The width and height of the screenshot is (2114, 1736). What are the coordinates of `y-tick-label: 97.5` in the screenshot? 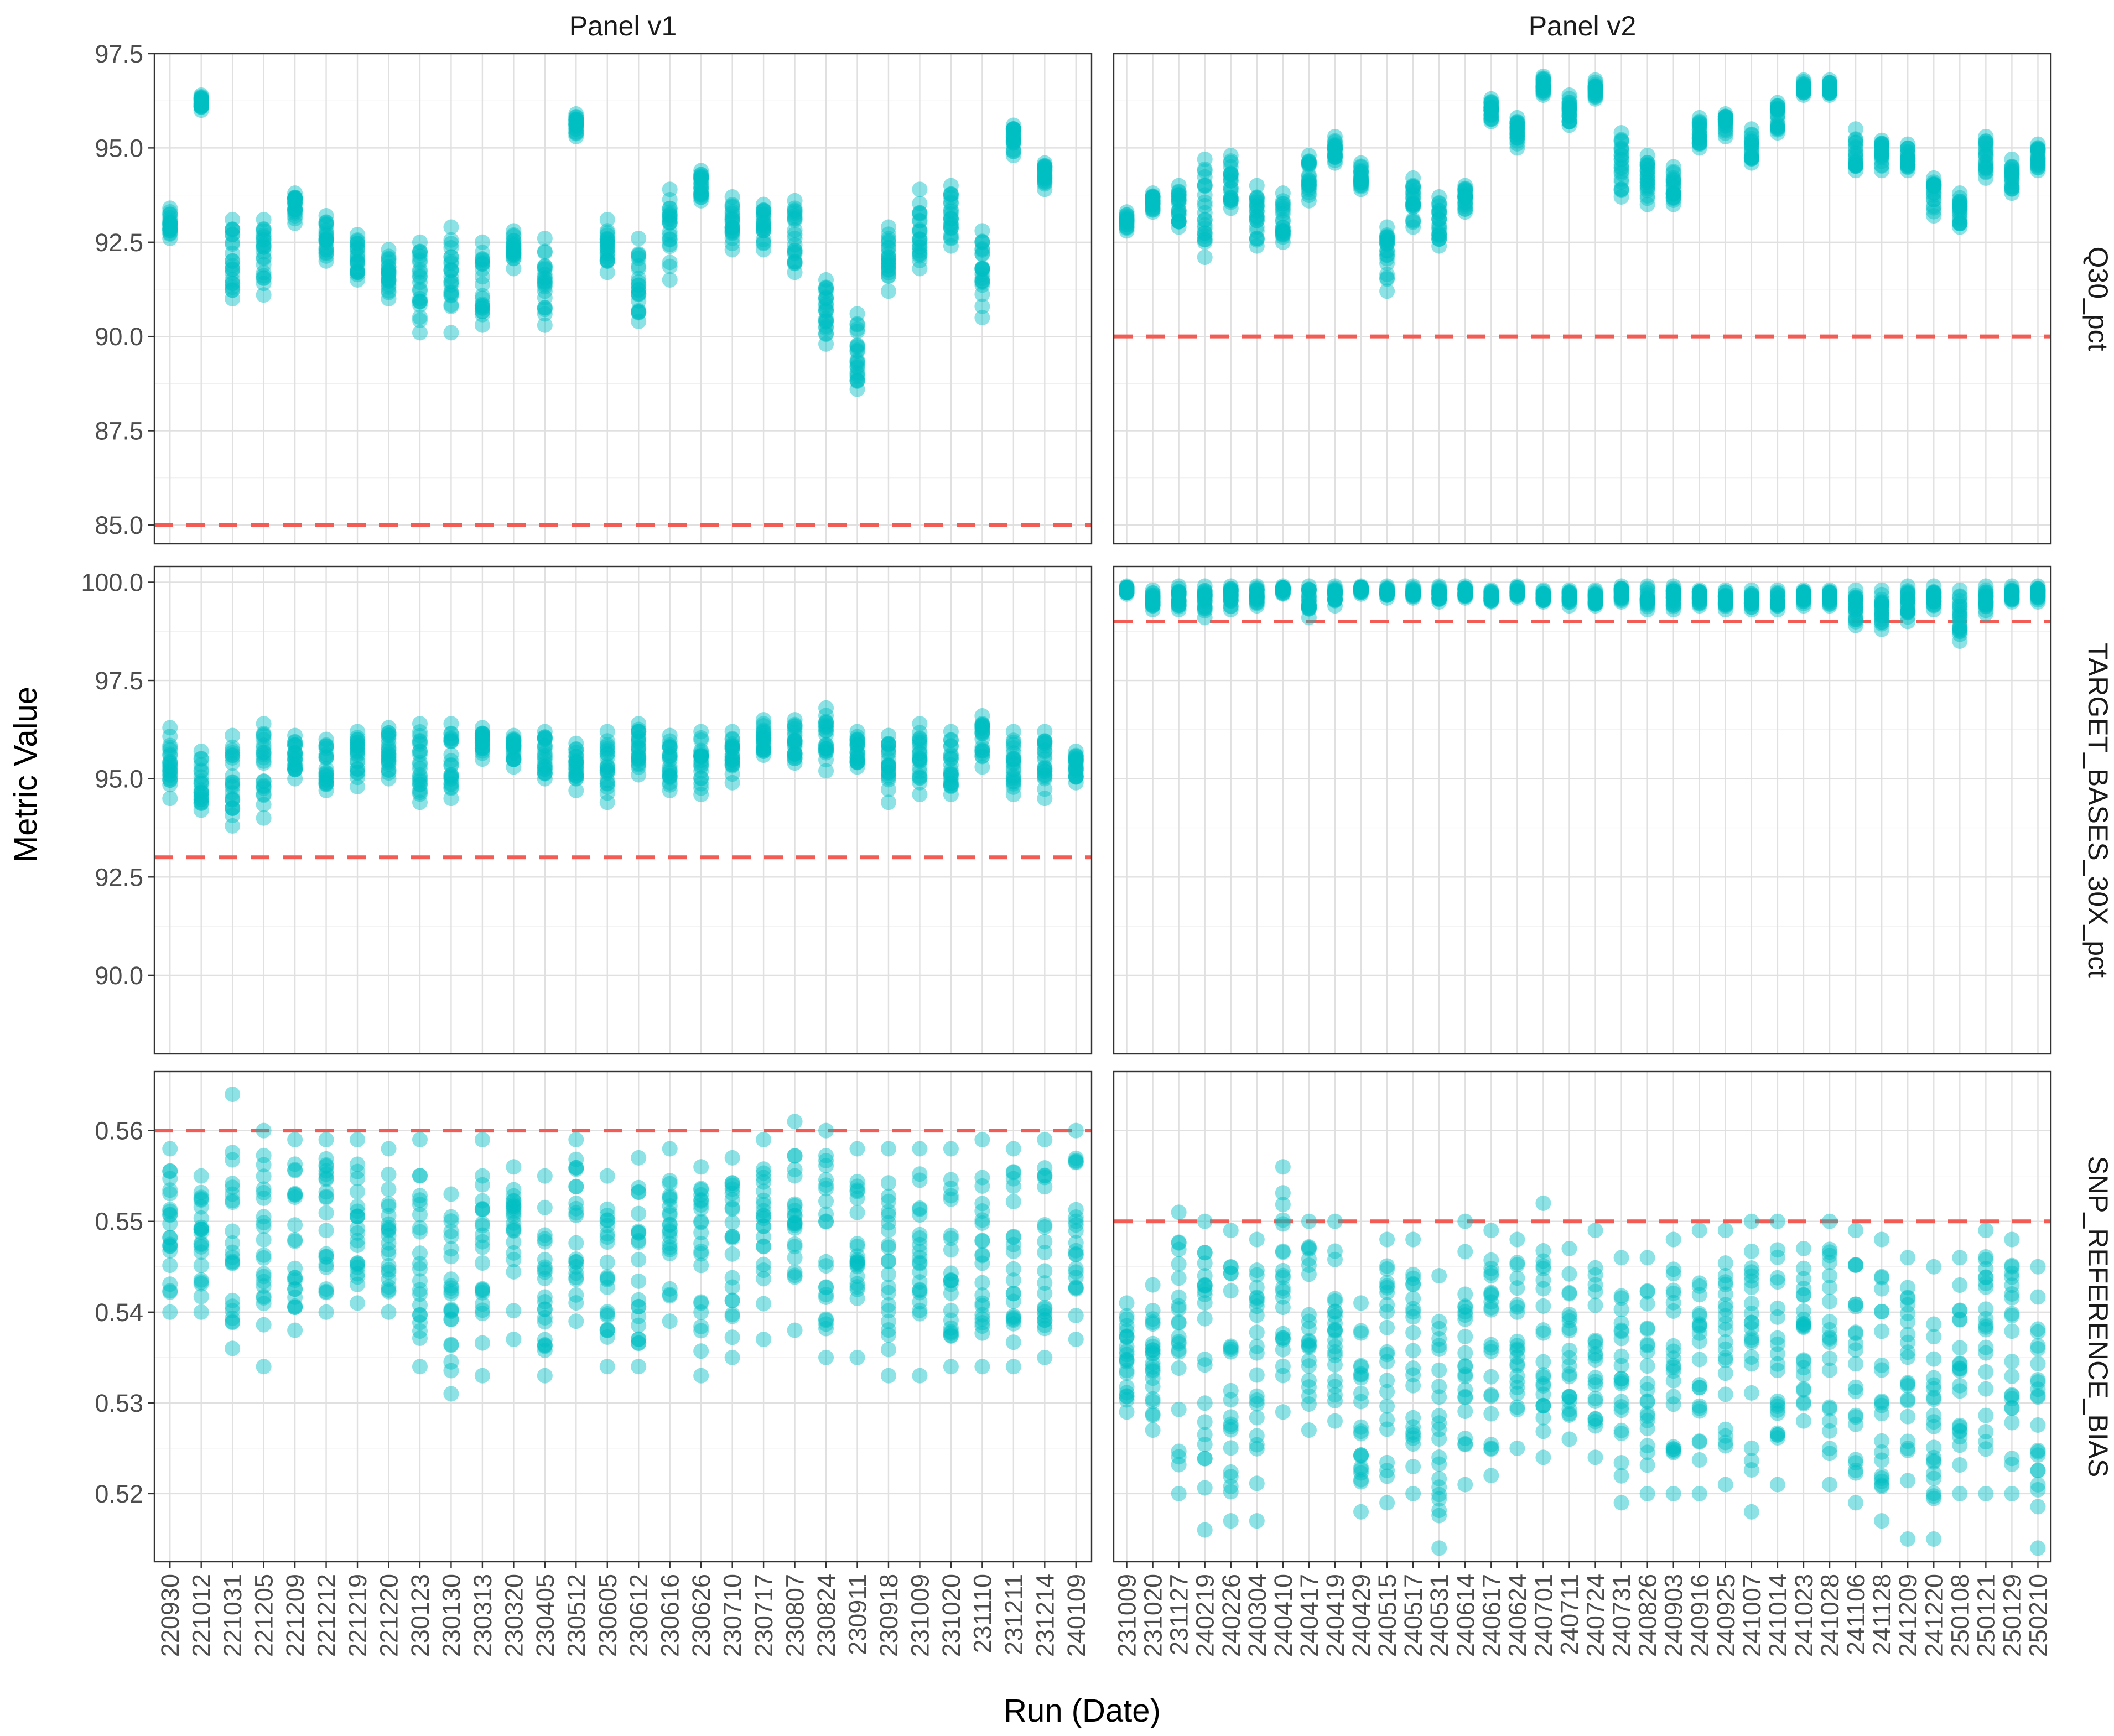 It's located at (119, 681).